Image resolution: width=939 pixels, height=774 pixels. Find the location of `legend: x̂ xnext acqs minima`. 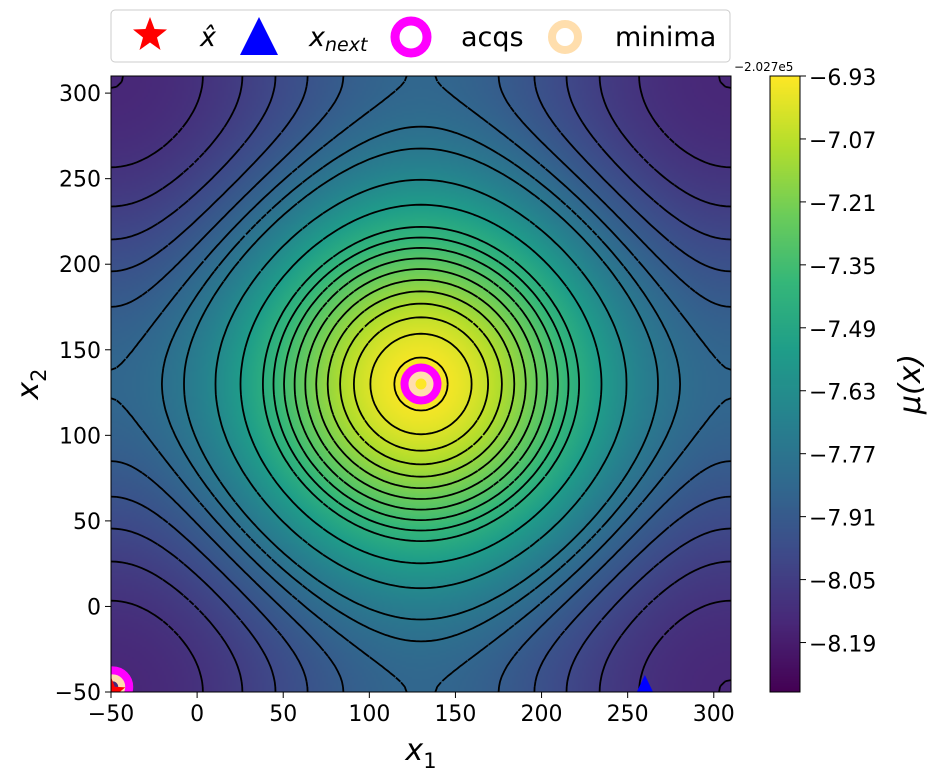

legend: x̂ xnext acqs minima is located at coordinates (420, 36).